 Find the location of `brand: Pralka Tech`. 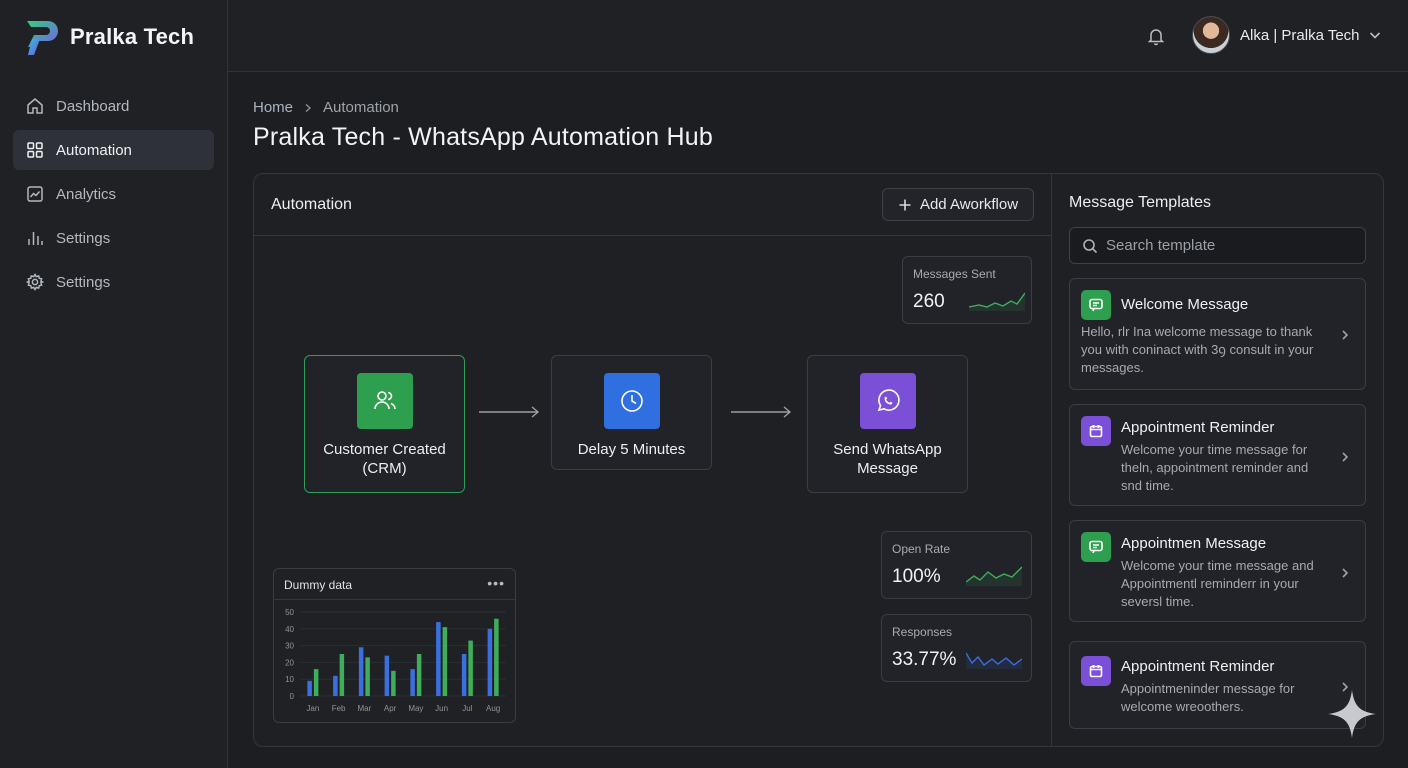

brand: Pralka Tech is located at coordinates (109, 37).